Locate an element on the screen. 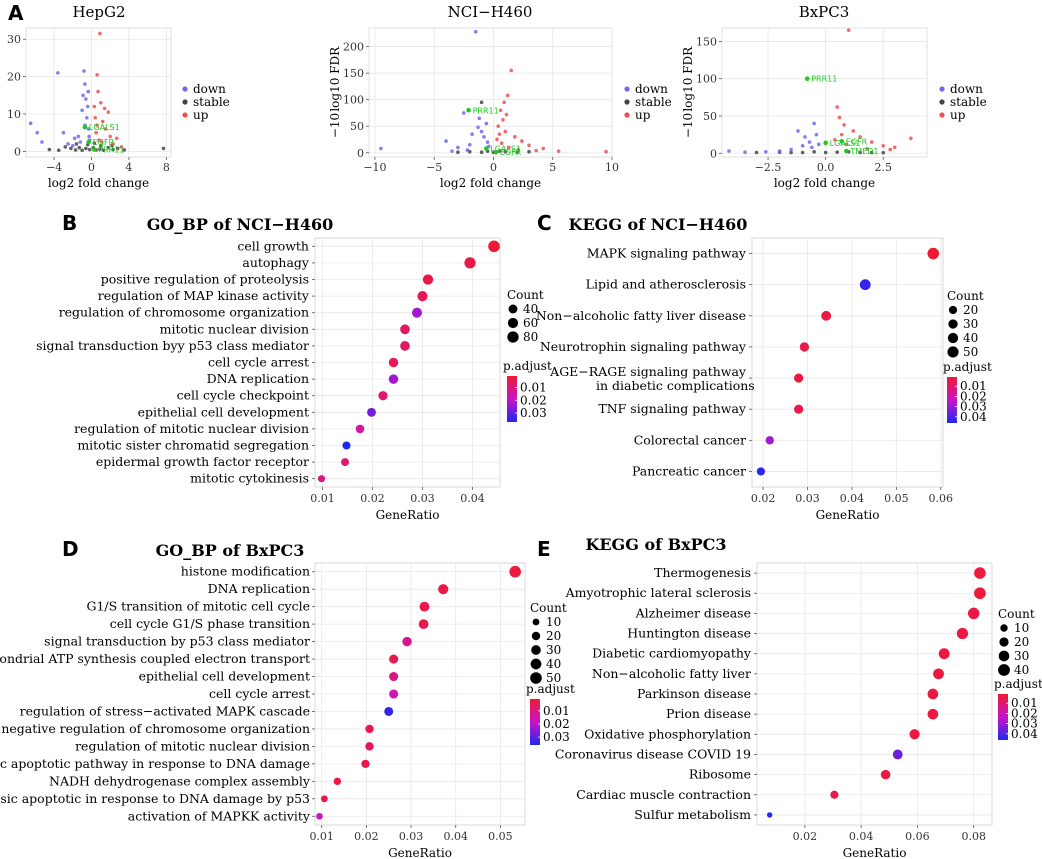 The height and width of the screenshot is (859, 1042). padjust-tick-label: 0.03 is located at coordinates (1024, 724).